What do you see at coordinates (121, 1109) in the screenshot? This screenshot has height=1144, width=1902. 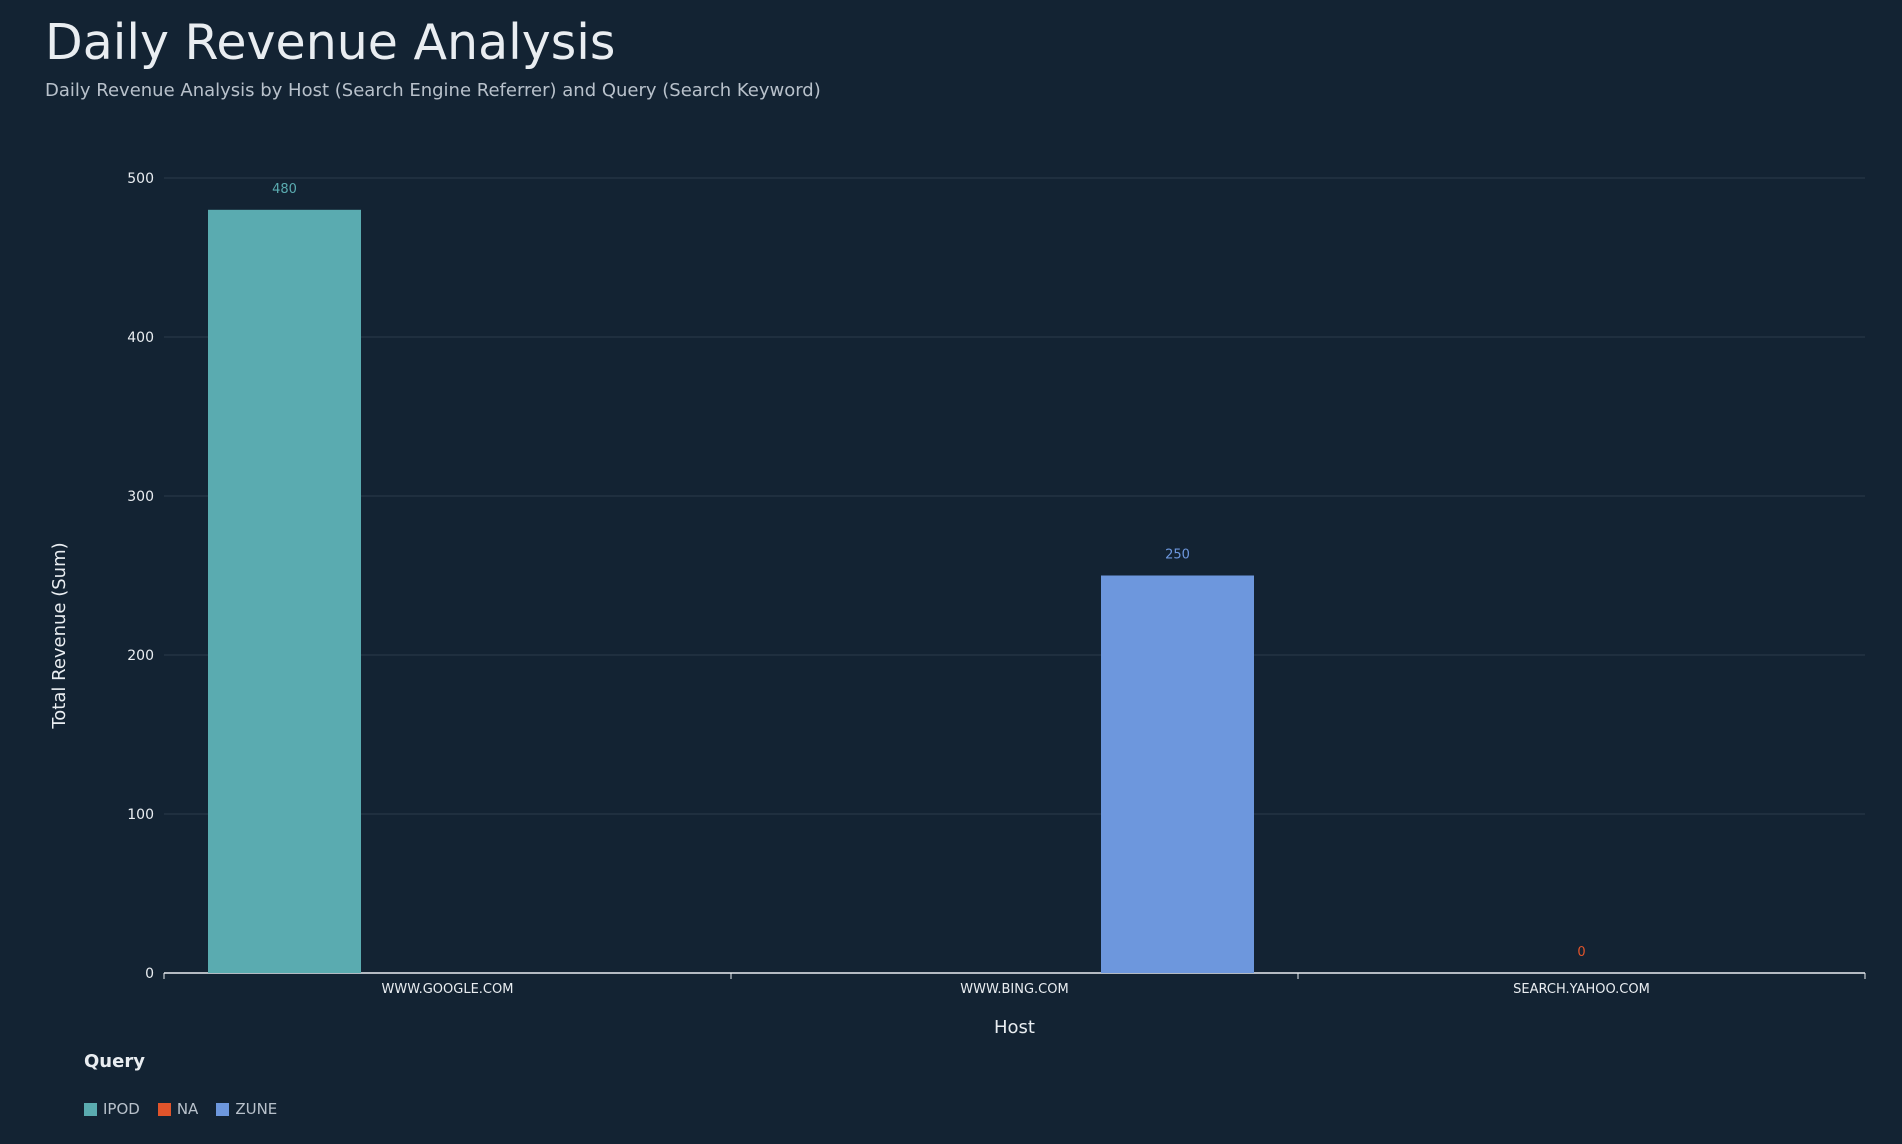 I see `legend-label: IPOD` at bounding box center [121, 1109].